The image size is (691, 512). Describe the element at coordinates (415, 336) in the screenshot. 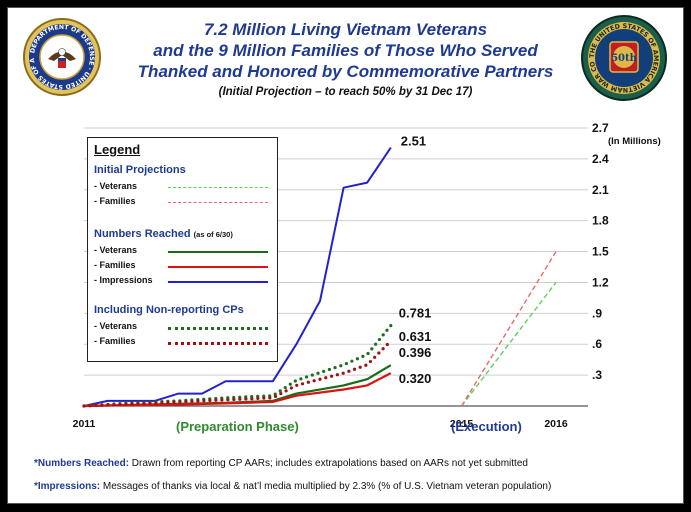

I see `end-label-nonrep-families: 0.631` at that location.